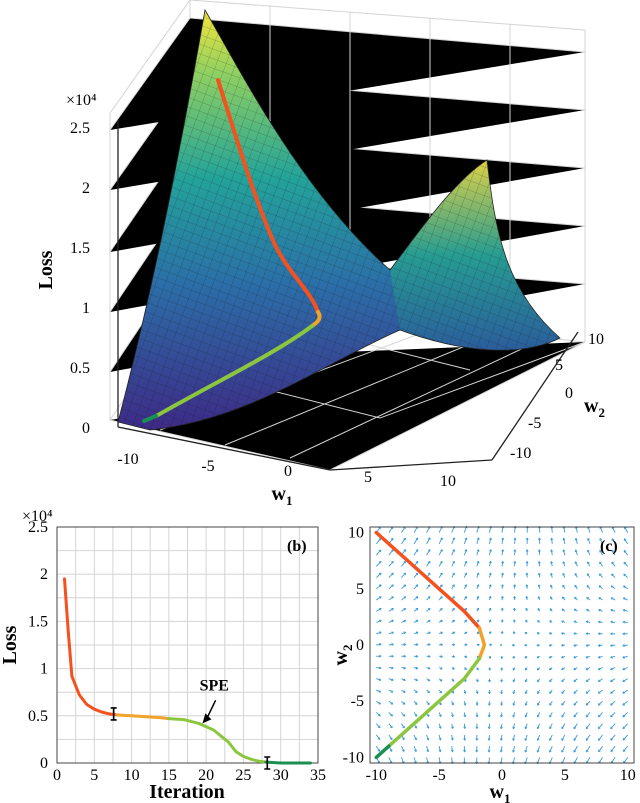 This screenshot has height=803, width=640. What do you see at coordinates (305, 448) in the screenshot?
I see `w1-axis-line` at bounding box center [305, 448].